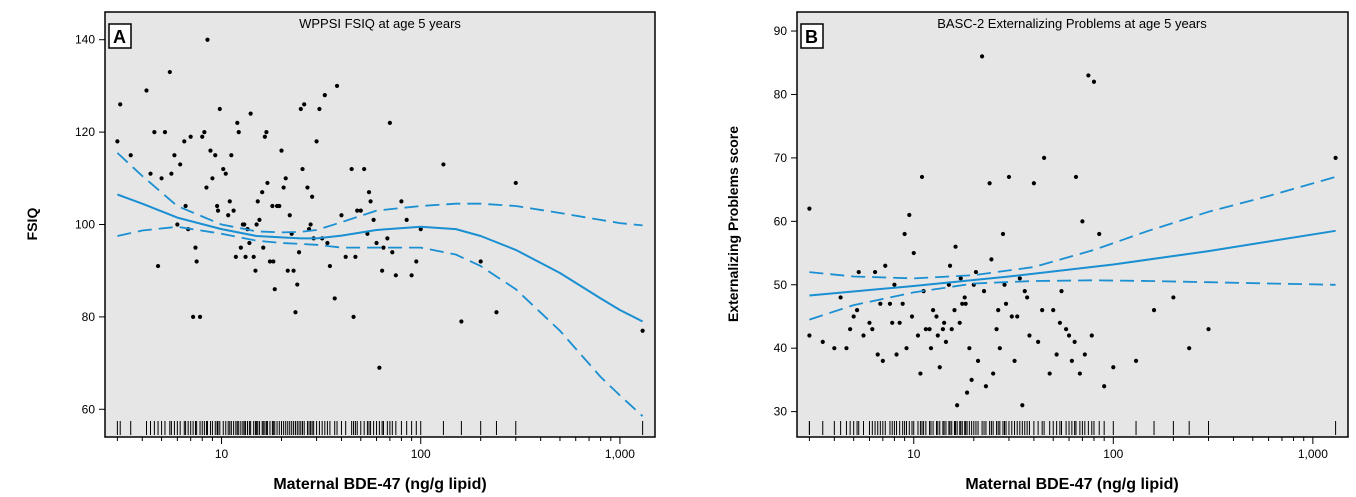  Describe the element at coordinates (733, 224) in the screenshot. I see `y-axis-label-b: Externalizing Problems score` at that location.